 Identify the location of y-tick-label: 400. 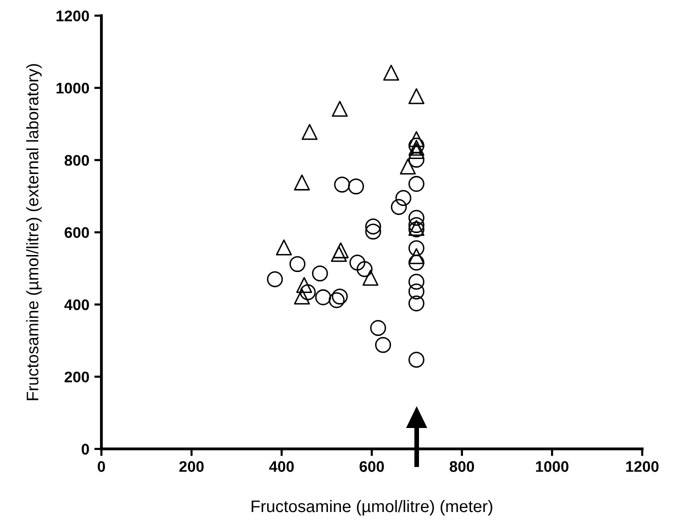
(76, 304).